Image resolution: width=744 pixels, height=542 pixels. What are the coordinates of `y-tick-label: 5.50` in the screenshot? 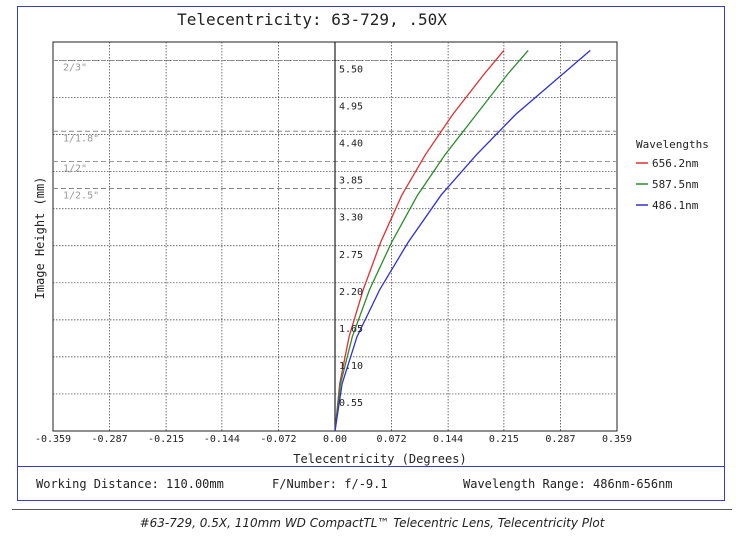 It's located at (351, 70).